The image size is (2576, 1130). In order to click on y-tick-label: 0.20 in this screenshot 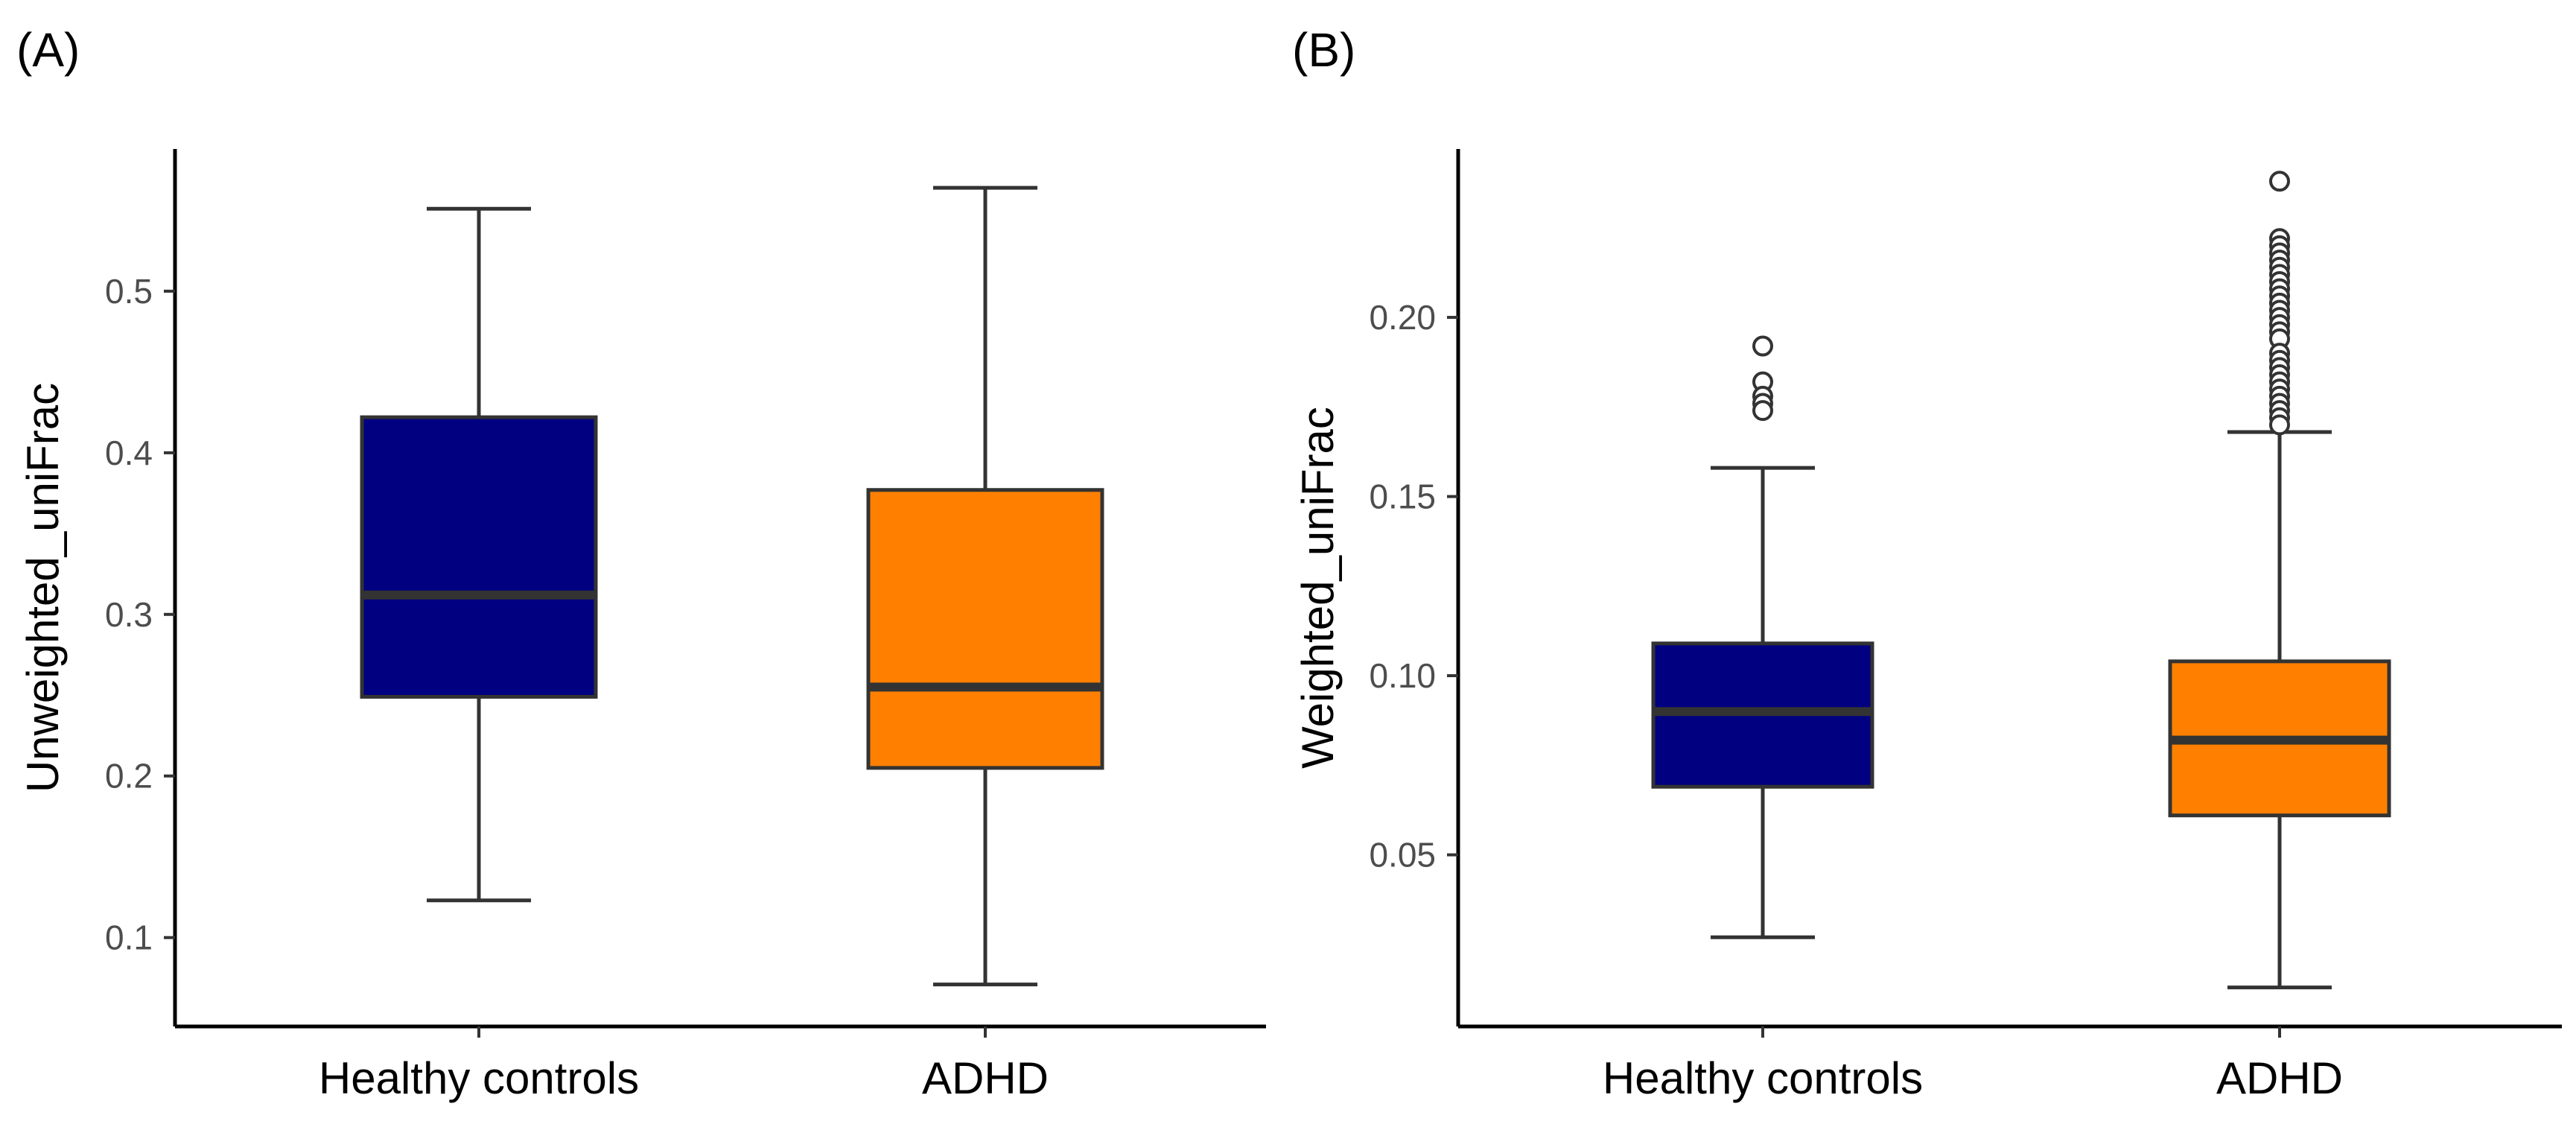, I will do `click(1402, 317)`.